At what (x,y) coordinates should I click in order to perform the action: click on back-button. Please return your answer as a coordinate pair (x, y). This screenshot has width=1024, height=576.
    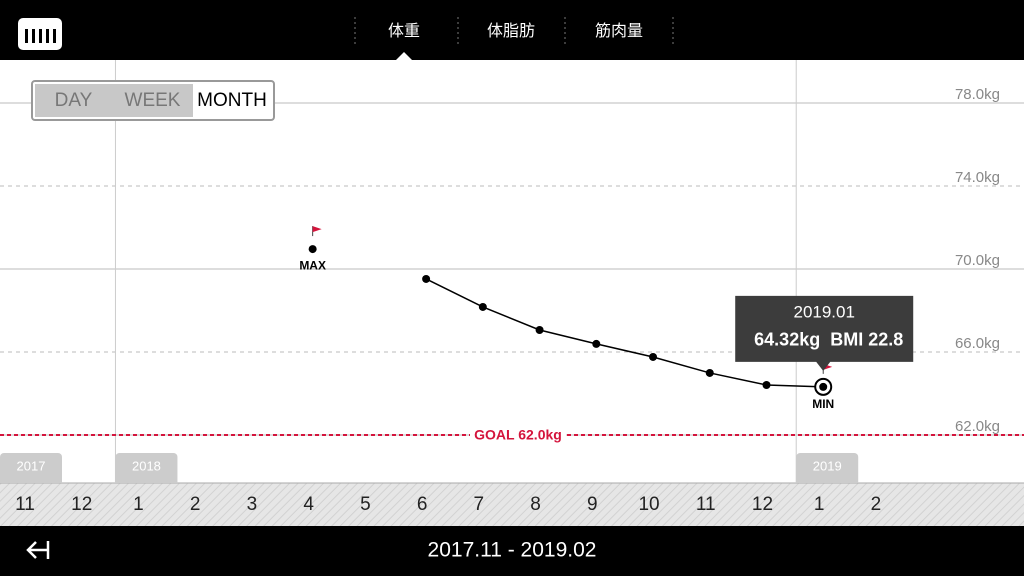
    Looking at the image, I should click on (38, 550).